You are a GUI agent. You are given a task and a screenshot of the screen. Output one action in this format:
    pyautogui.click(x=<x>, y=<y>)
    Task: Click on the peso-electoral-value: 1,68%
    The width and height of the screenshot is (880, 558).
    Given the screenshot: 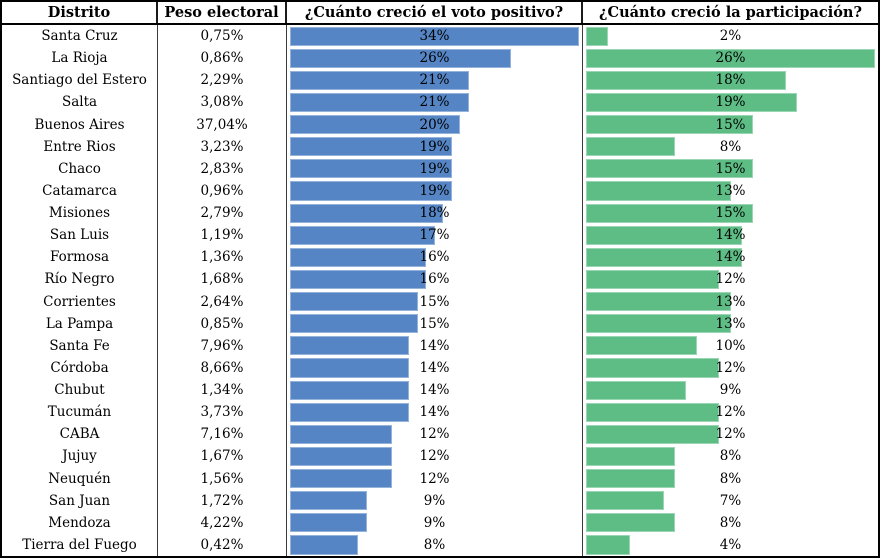 What is the action you would take?
    pyautogui.click(x=222, y=279)
    